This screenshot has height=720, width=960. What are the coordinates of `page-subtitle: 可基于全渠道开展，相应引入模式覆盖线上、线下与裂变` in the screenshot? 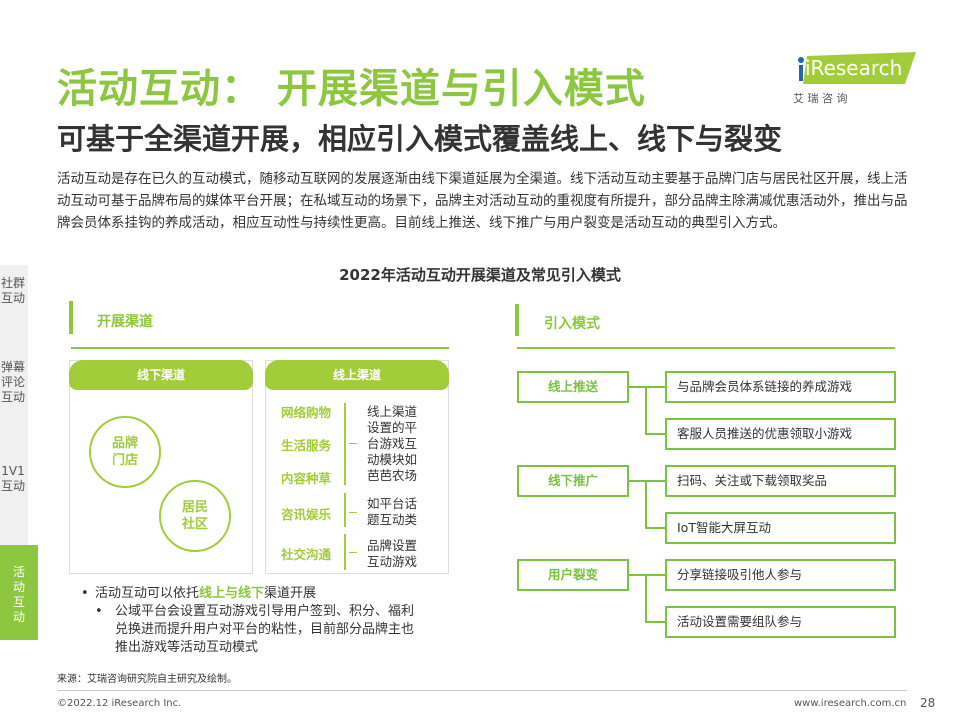 It's located at (420, 139).